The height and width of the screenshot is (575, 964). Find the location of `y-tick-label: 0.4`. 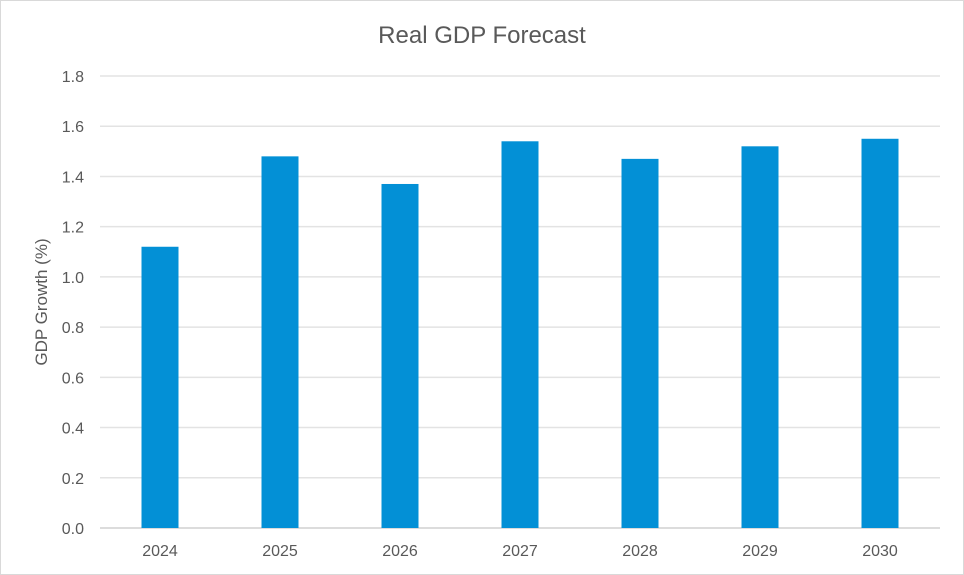

y-tick-label: 0.4 is located at coordinates (73, 429).